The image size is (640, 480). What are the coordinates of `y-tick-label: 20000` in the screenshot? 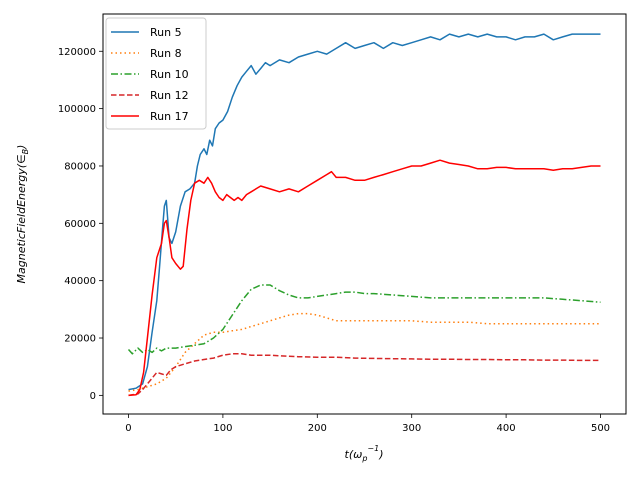 It's located at (80, 339).